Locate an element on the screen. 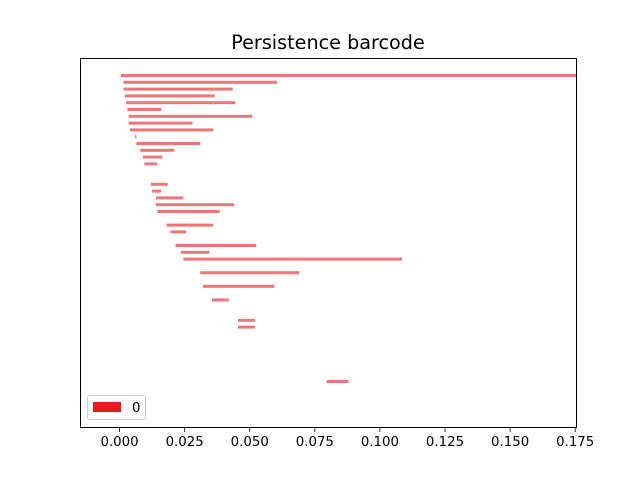 This screenshot has height=480, width=640. x-tick-label: 0.150 is located at coordinates (510, 442).